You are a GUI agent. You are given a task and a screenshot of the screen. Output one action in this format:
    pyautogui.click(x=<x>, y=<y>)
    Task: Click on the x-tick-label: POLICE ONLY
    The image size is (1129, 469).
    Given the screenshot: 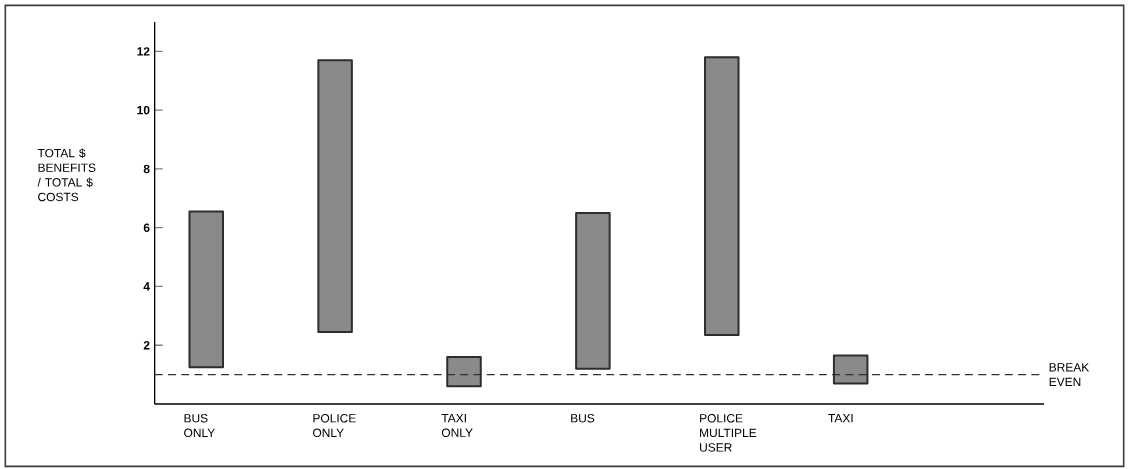 What is the action you would take?
    pyautogui.click(x=334, y=426)
    